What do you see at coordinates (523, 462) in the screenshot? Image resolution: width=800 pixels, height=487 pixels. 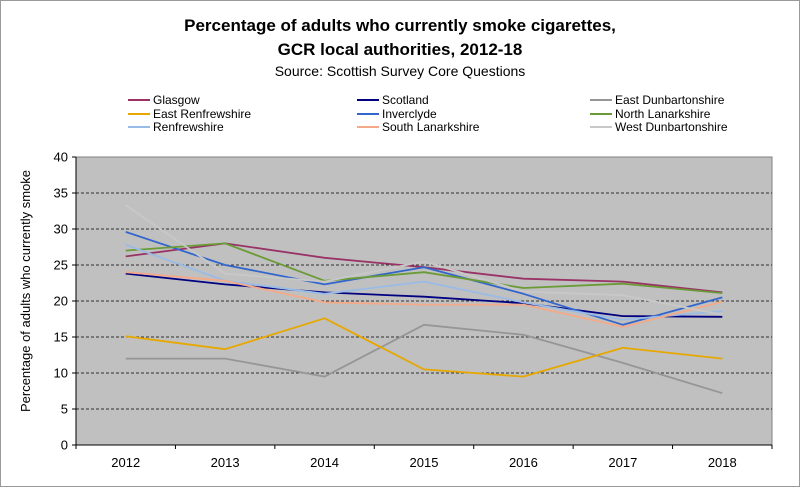 I see `x-tick-label: 2016` at bounding box center [523, 462].